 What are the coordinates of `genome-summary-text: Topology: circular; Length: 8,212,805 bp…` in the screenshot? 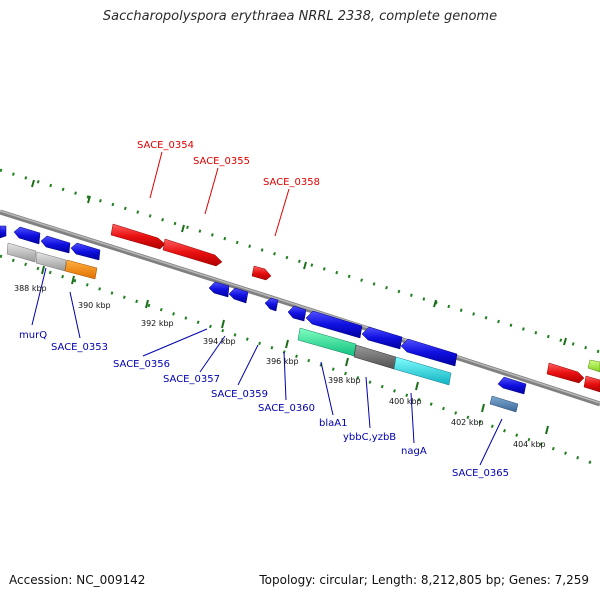 It's located at (424, 580).